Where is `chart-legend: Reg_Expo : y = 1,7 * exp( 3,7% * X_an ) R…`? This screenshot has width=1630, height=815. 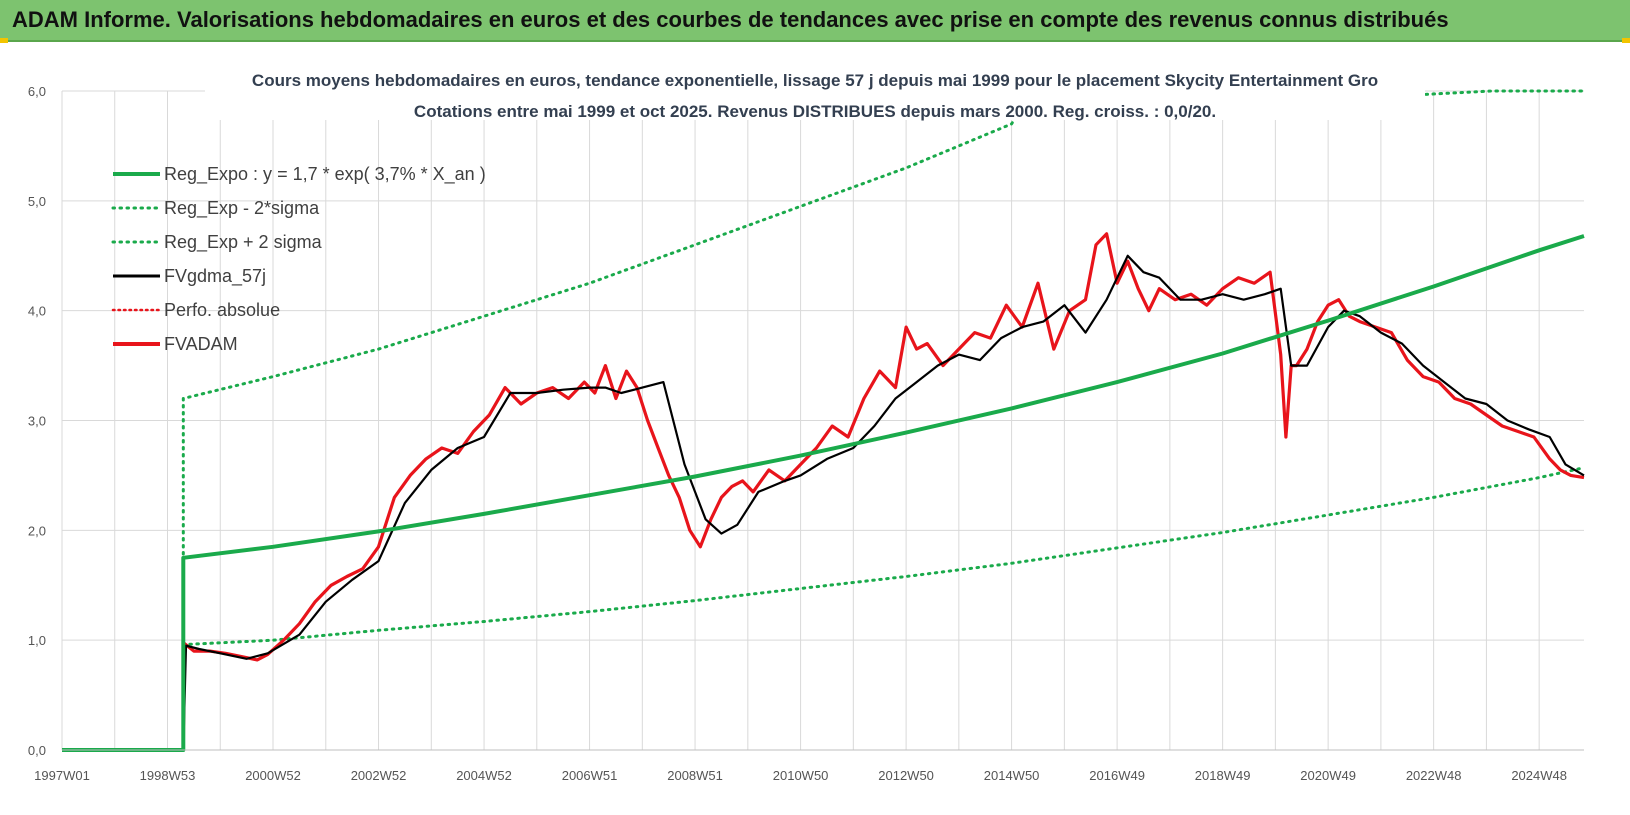
chart-legend: Reg_Expo : y = 1,7 * exp( 3,7% * X_an ) R… is located at coordinates (298, 259).